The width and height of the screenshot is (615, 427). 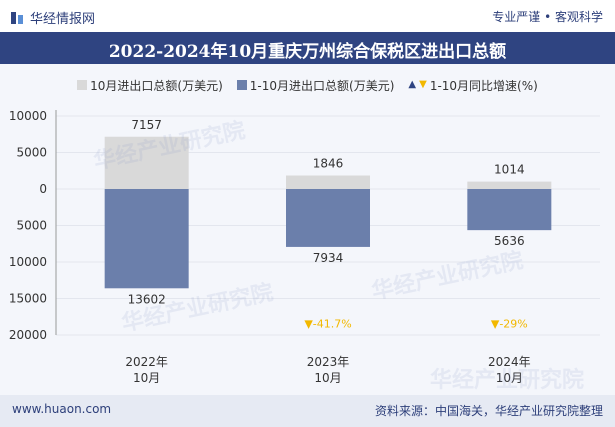 I want to click on legend-item-cumulative: 1-10月进出口总额(万美元), so click(x=315, y=85).